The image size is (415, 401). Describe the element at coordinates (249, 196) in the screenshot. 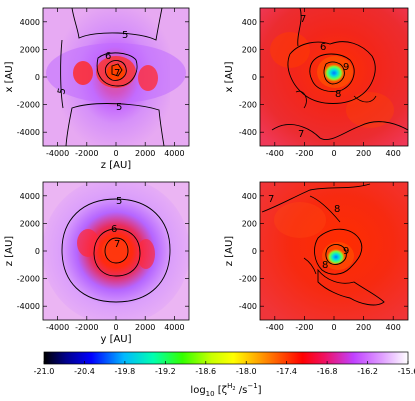

I see `ytick-label-bottom-right-0: 400` at that location.